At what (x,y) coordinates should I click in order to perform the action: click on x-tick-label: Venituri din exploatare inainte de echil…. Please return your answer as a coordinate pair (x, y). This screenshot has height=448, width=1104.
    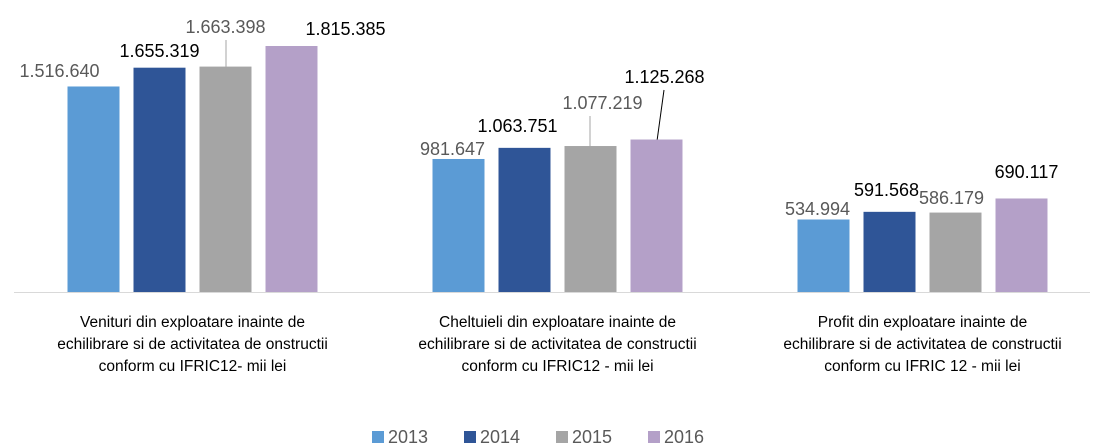
    Looking at the image, I should click on (192, 344).